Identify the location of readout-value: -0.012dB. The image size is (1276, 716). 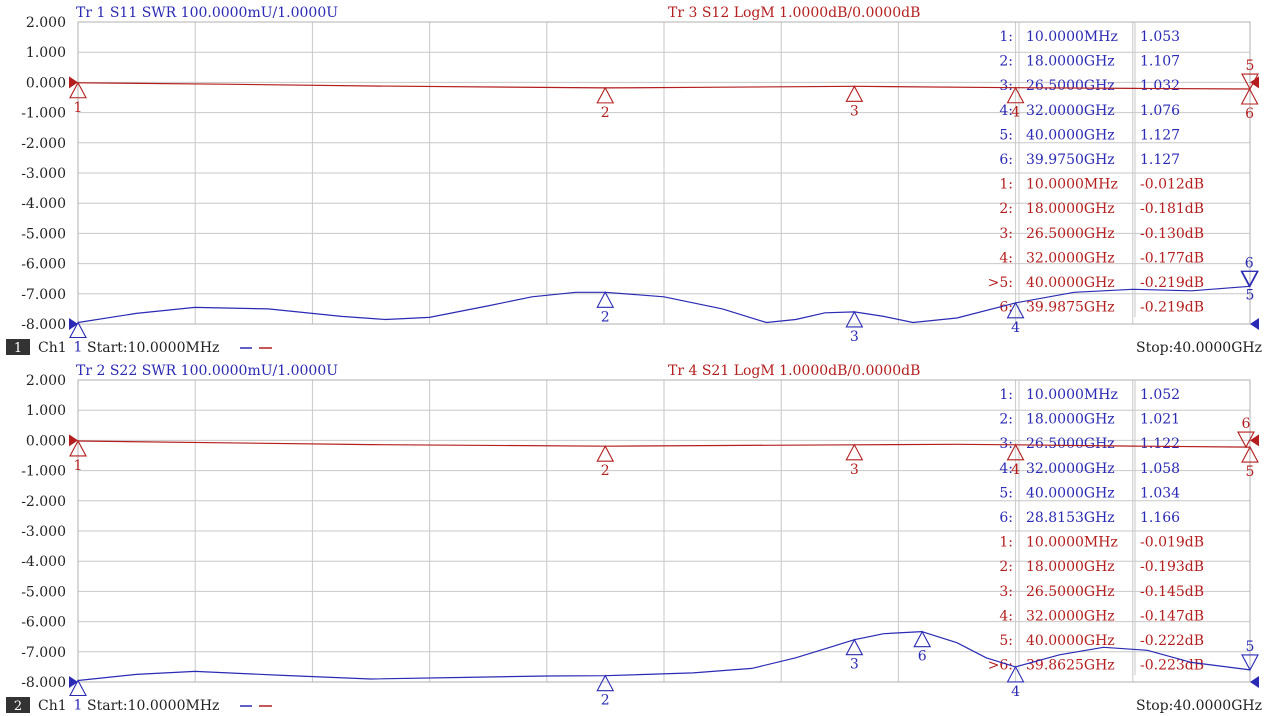
(1172, 185).